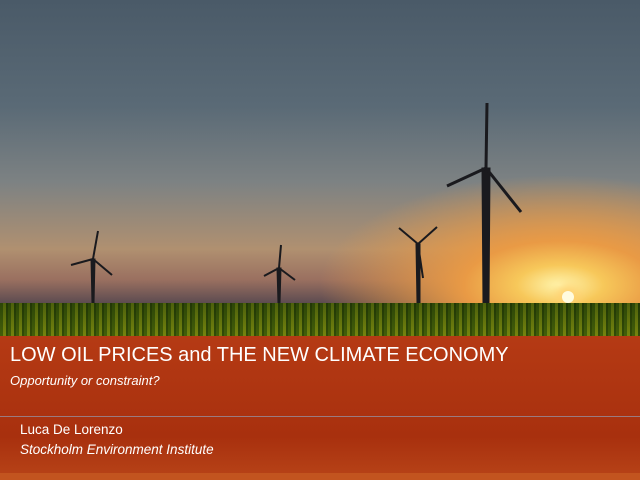 The width and height of the screenshot is (640, 480). What do you see at coordinates (91, 267) in the screenshot?
I see `wind-turbine-small-left` at bounding box center [91, 267].